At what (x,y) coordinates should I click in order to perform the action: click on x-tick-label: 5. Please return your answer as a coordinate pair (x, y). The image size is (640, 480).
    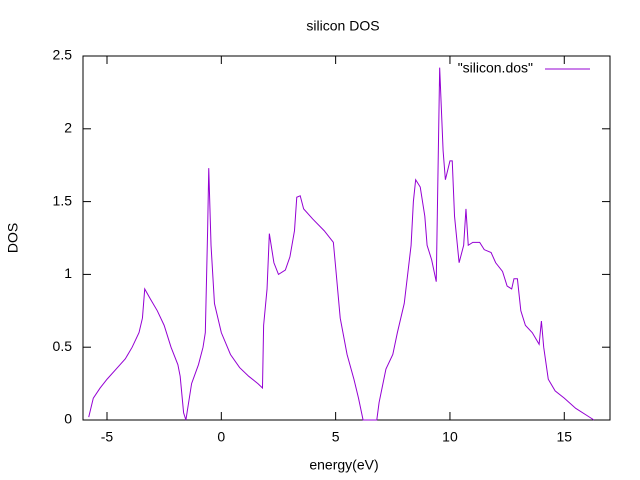
    Looking at the image, I should click on (336, 437).